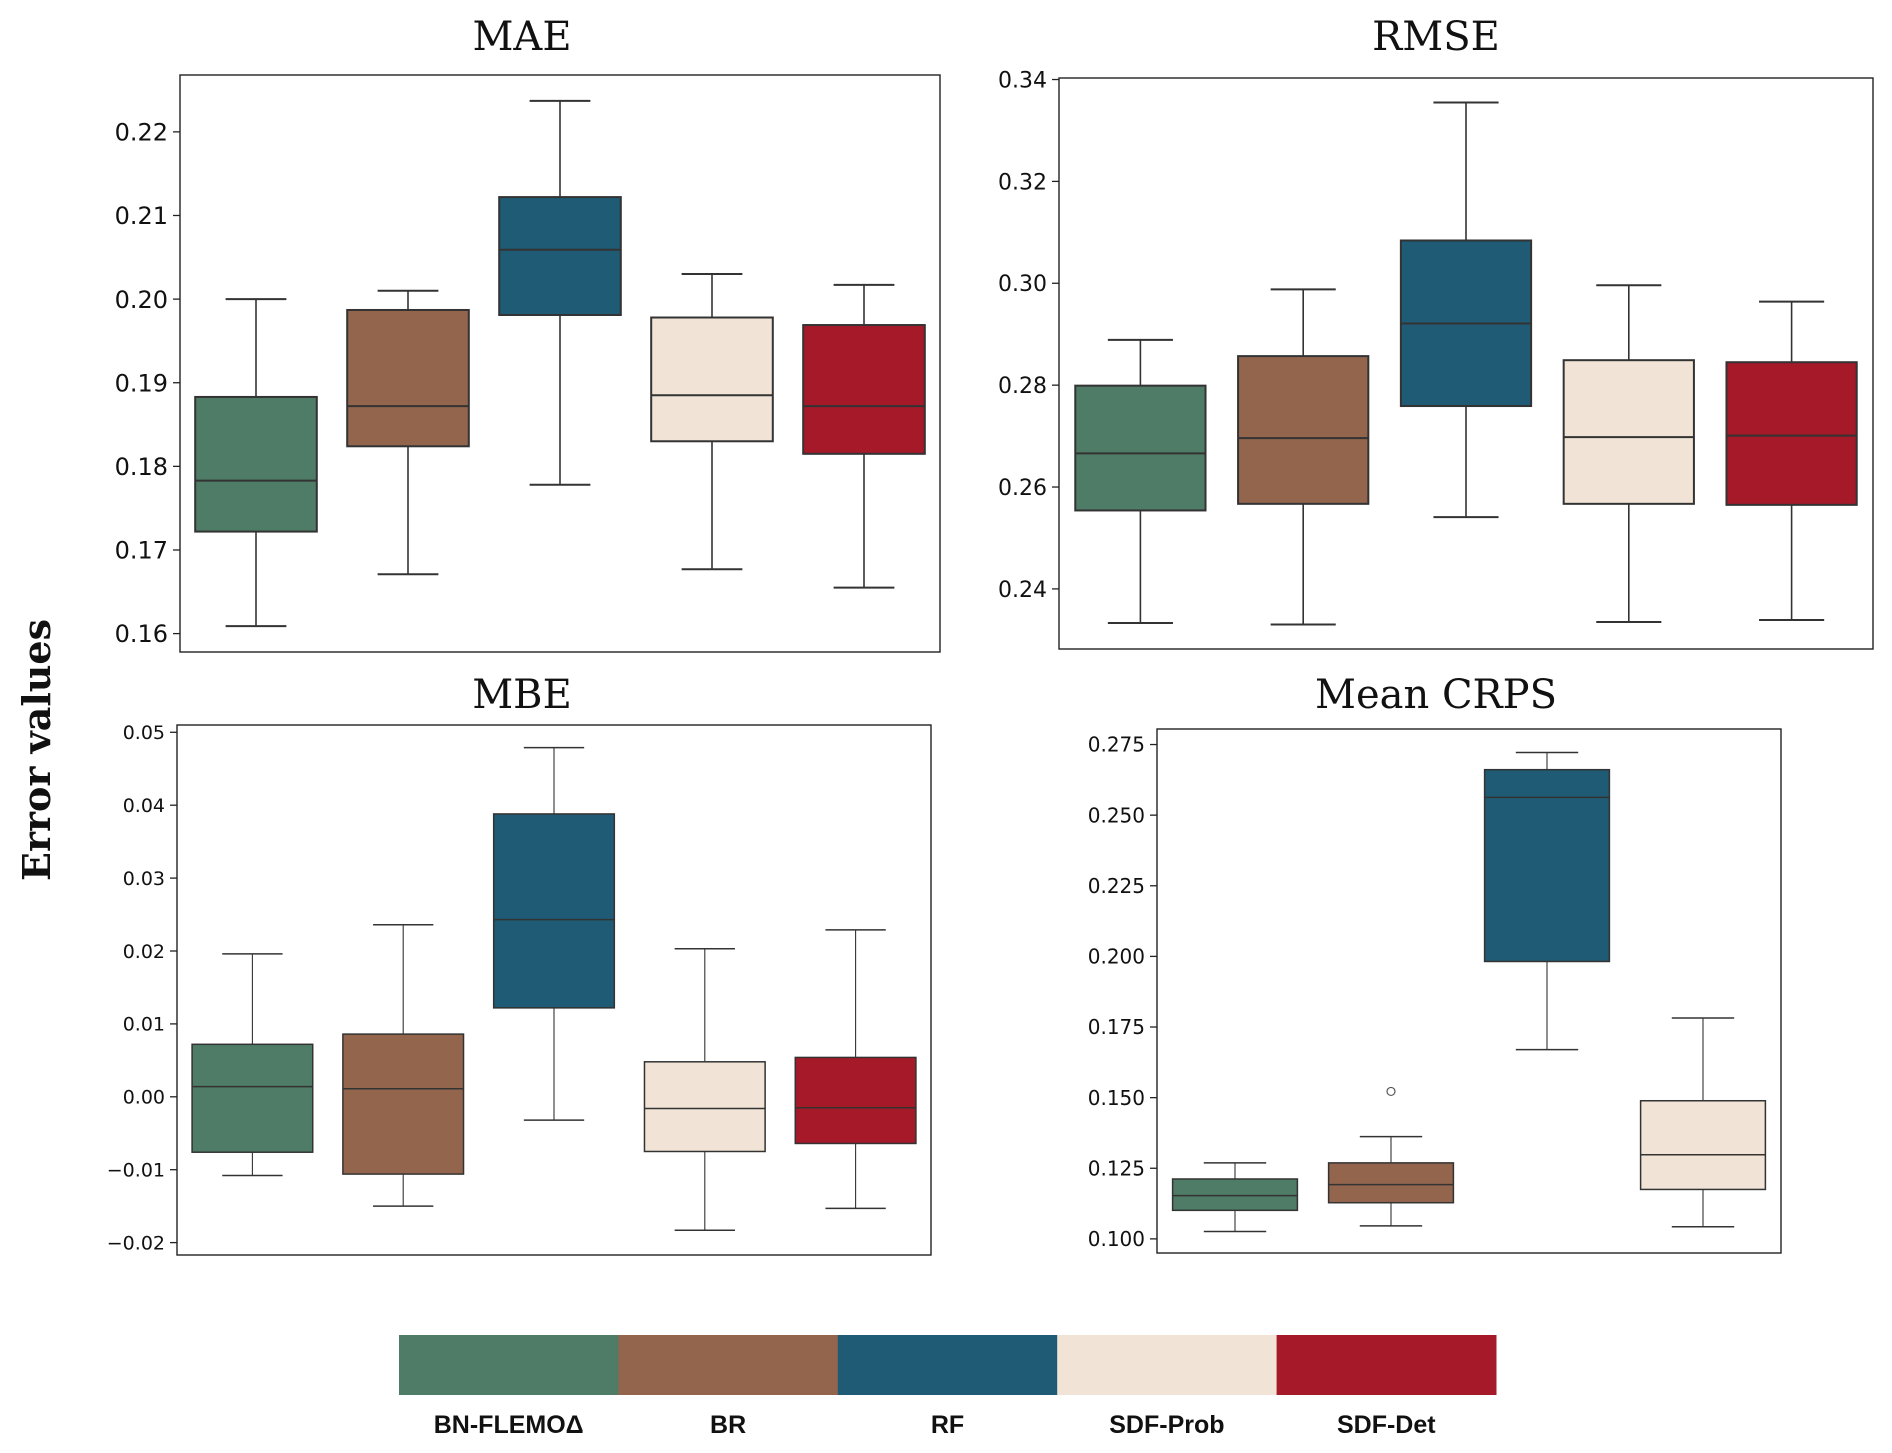  What do you see at coordinates (141, 551) in the screenshot?
I see `y-tick-label: 0.17` at bounding box center [141, 551].